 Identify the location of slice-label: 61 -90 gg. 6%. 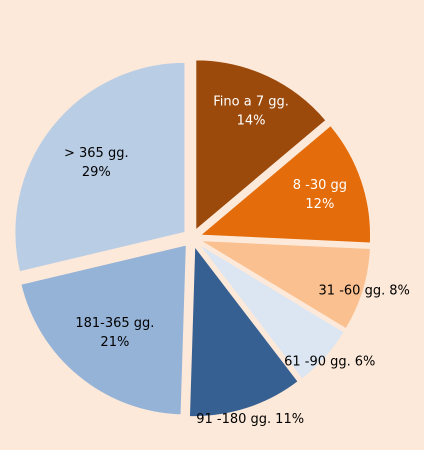
(329, 361).